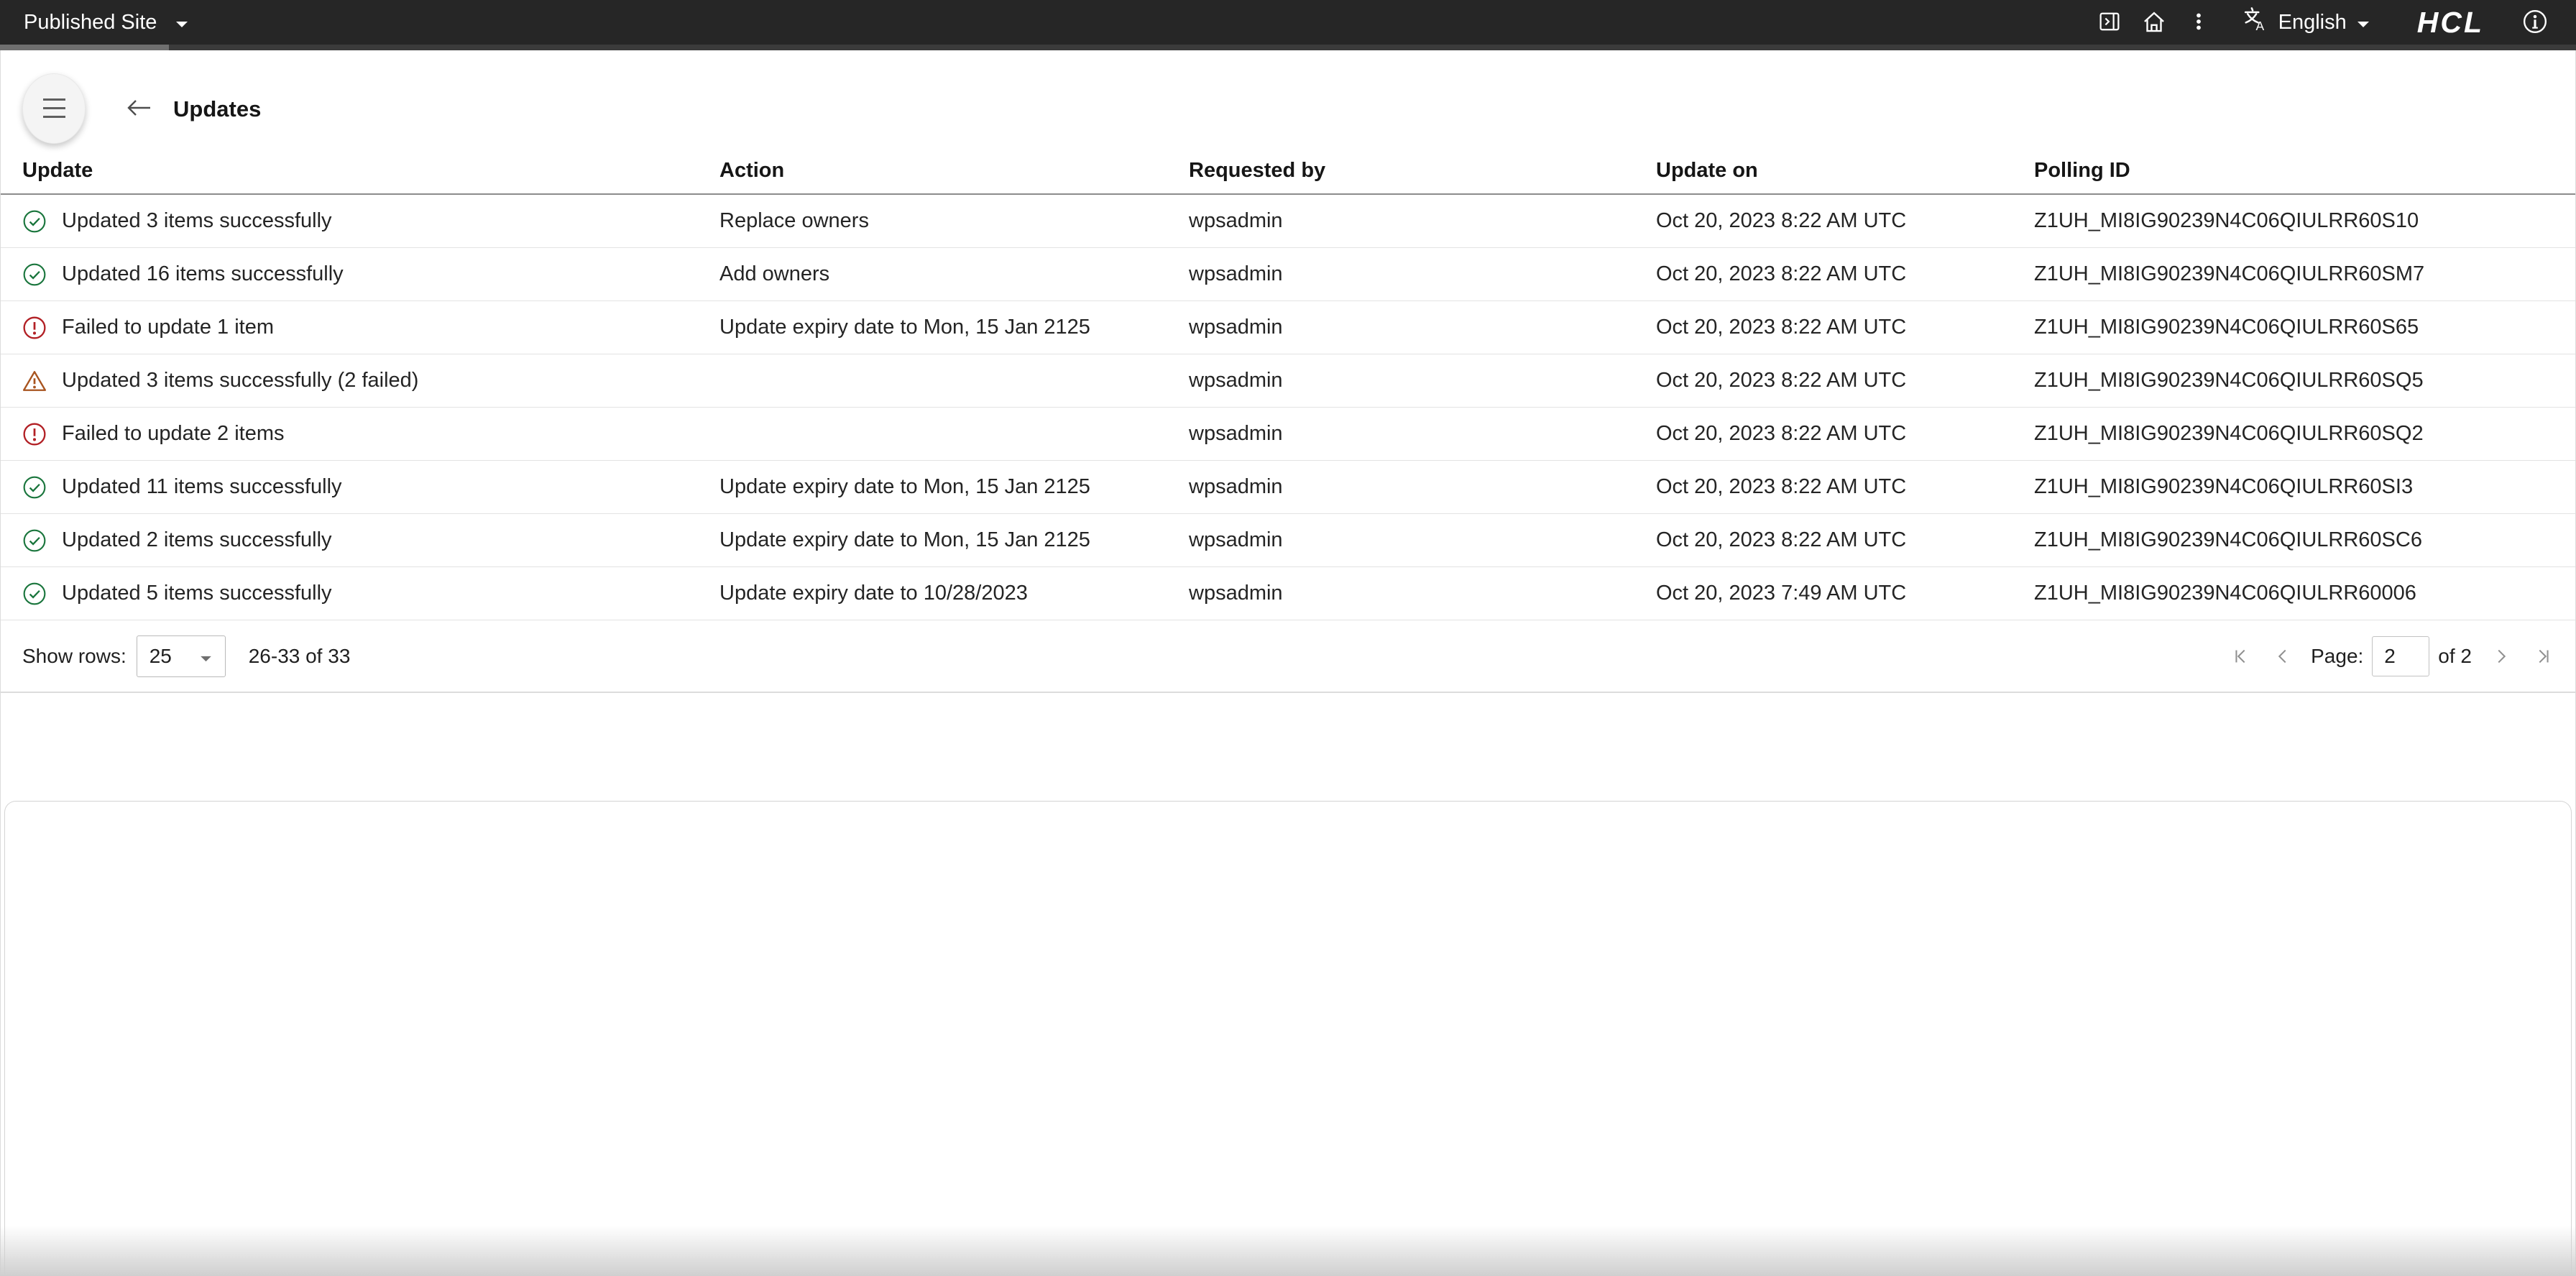  Describe the element at coordinates (90, 22) in the screenshot. I see `site-selector-label: Published Site` at that location.